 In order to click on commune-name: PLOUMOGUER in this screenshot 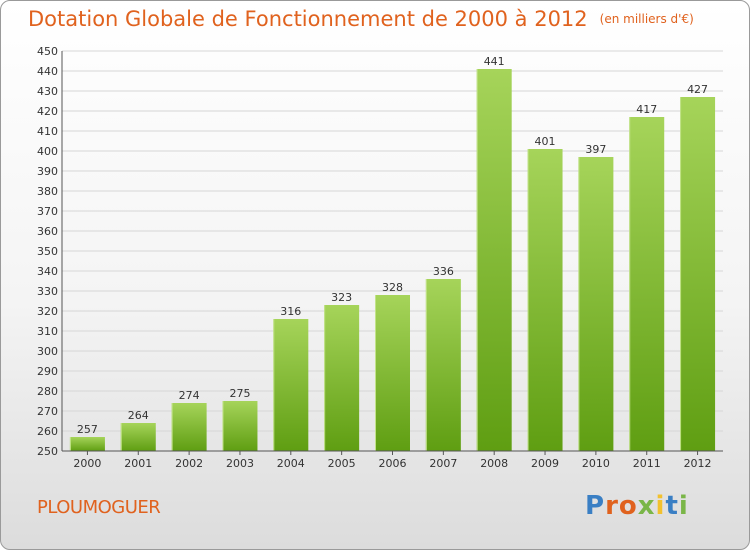, I will do `click(99, 507)`.